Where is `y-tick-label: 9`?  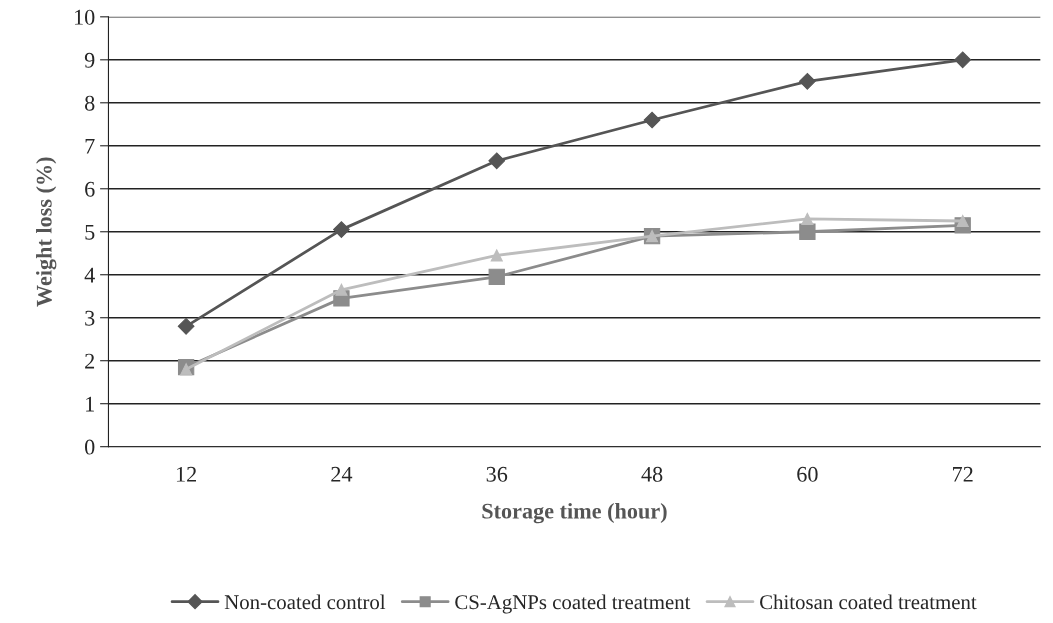
y-tick-label: 9 is located at coordinates (89, 60).